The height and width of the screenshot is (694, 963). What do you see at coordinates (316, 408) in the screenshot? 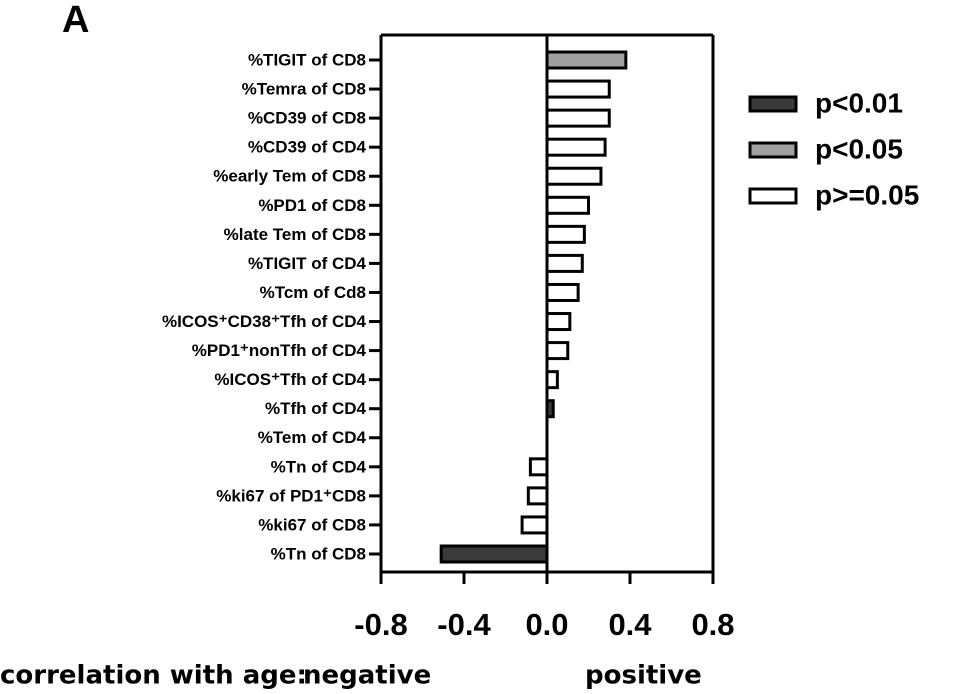
I see `y-tick-label: %Tfh of CD4` at bounding box center [316, 408].